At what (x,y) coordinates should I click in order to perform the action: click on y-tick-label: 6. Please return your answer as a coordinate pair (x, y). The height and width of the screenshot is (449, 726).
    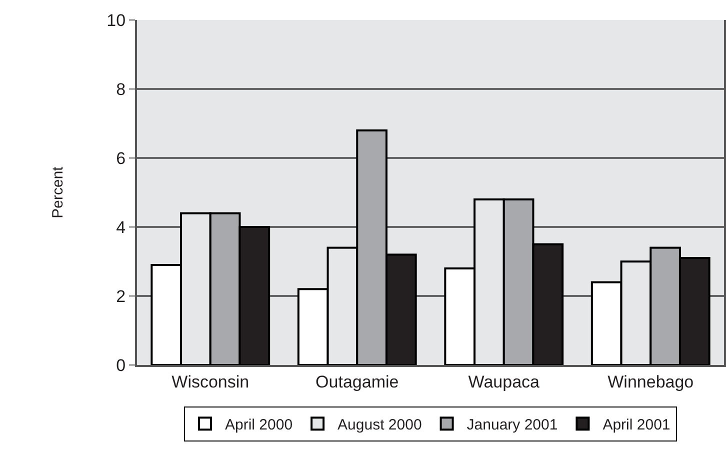
    Looking at the image, I should click on (121, 158).